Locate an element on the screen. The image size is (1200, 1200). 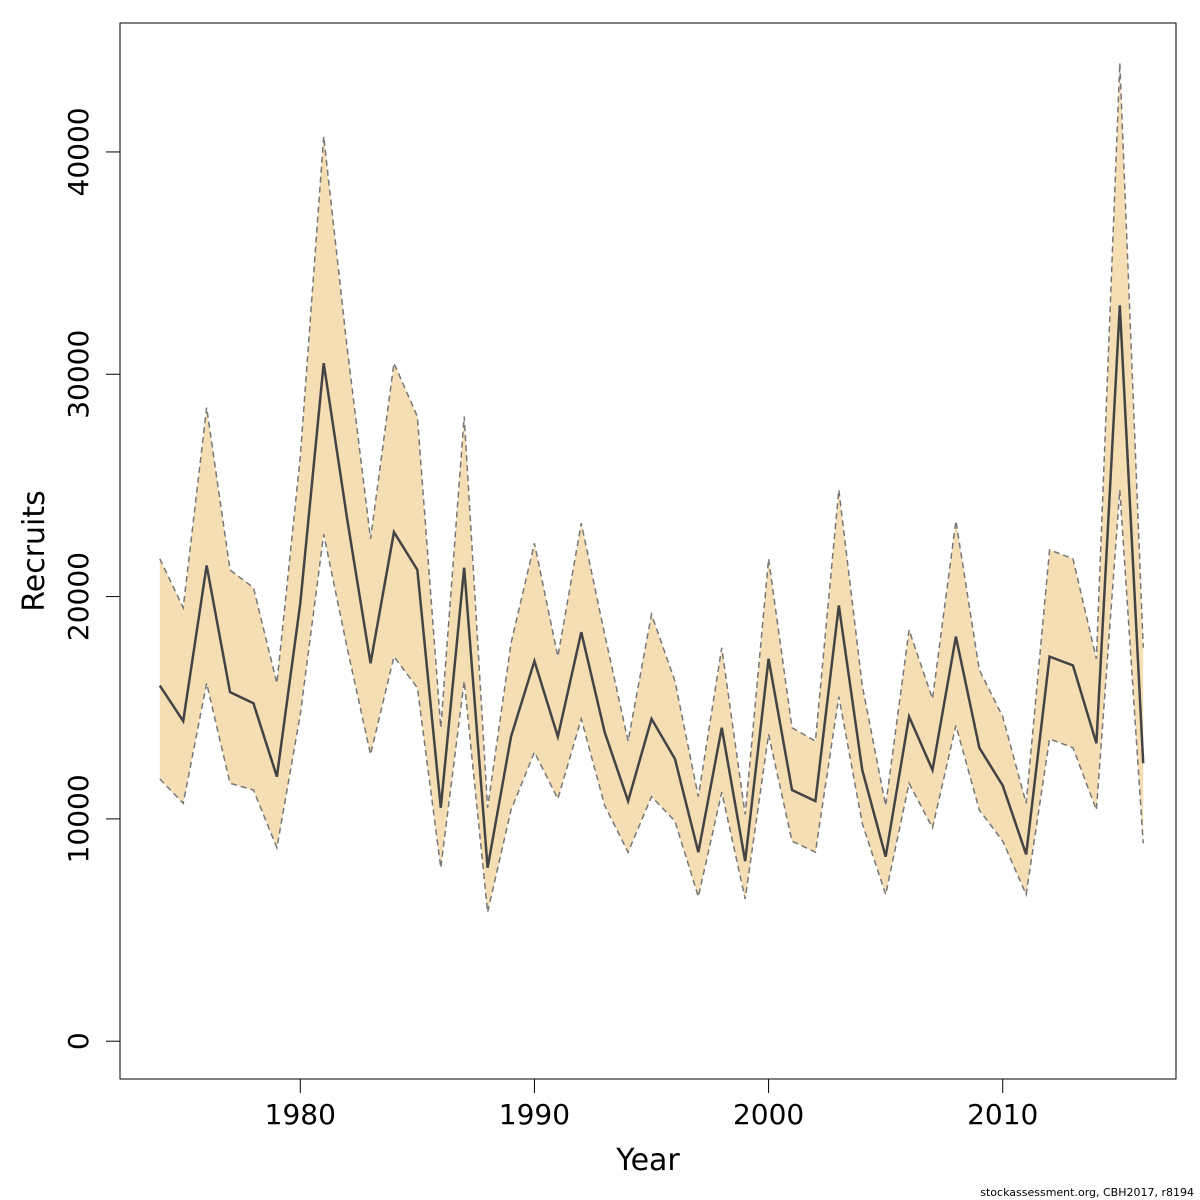
x-tick-label: 2010 is located at coordinates (1002, 1114).